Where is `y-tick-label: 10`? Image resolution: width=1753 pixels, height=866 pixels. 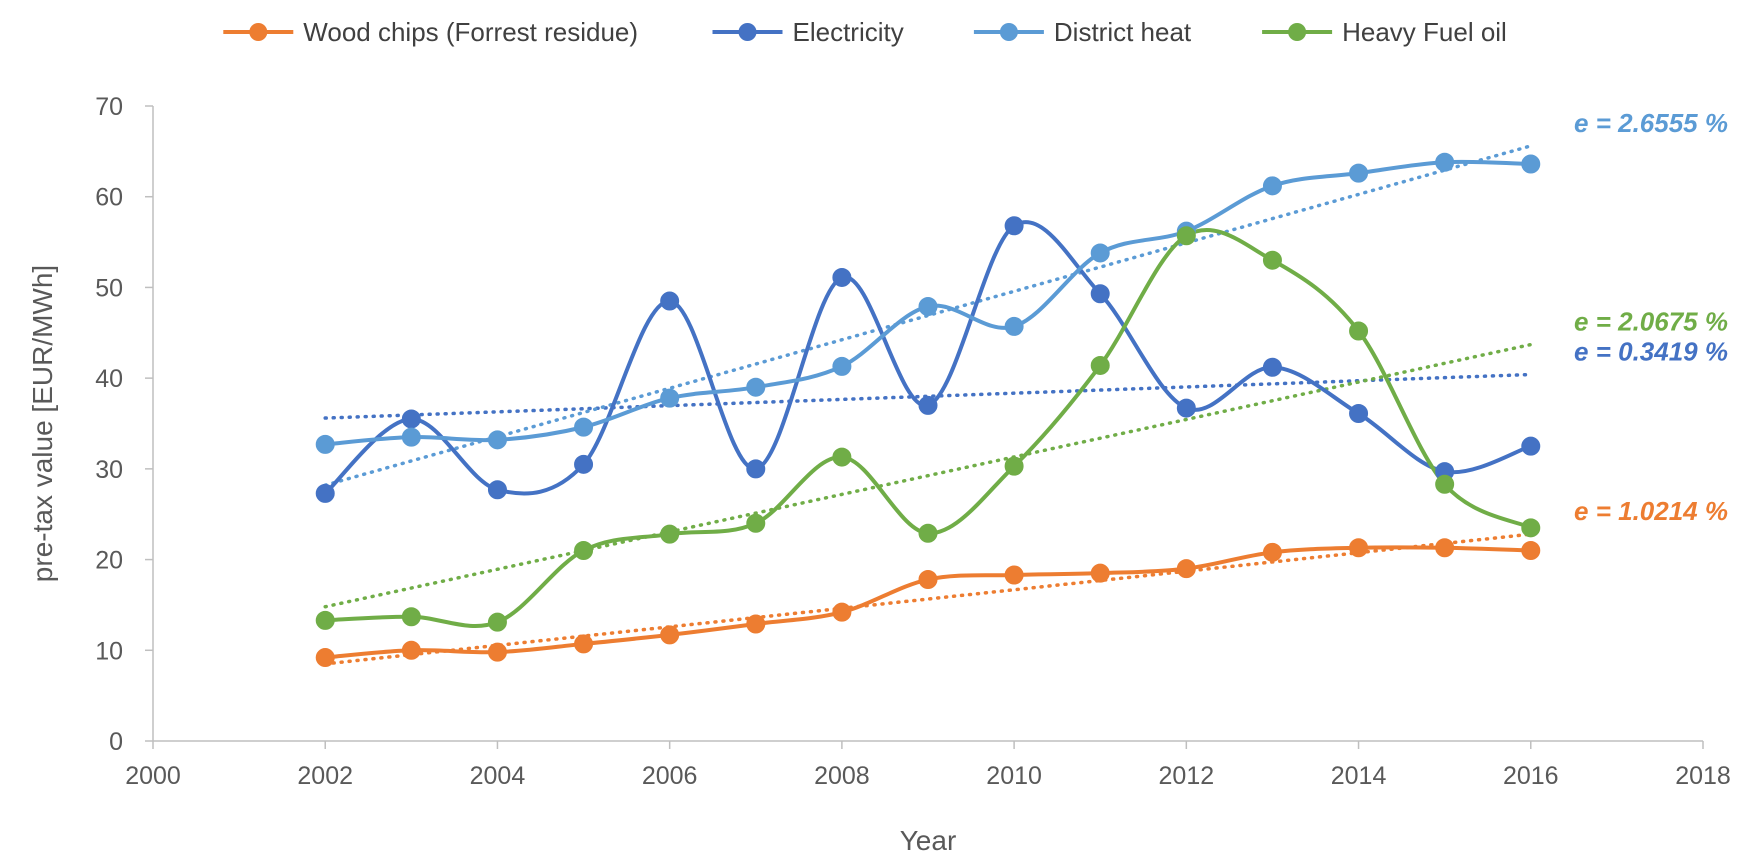
y-tick-label: 10 is located at coordinates (109, 651).